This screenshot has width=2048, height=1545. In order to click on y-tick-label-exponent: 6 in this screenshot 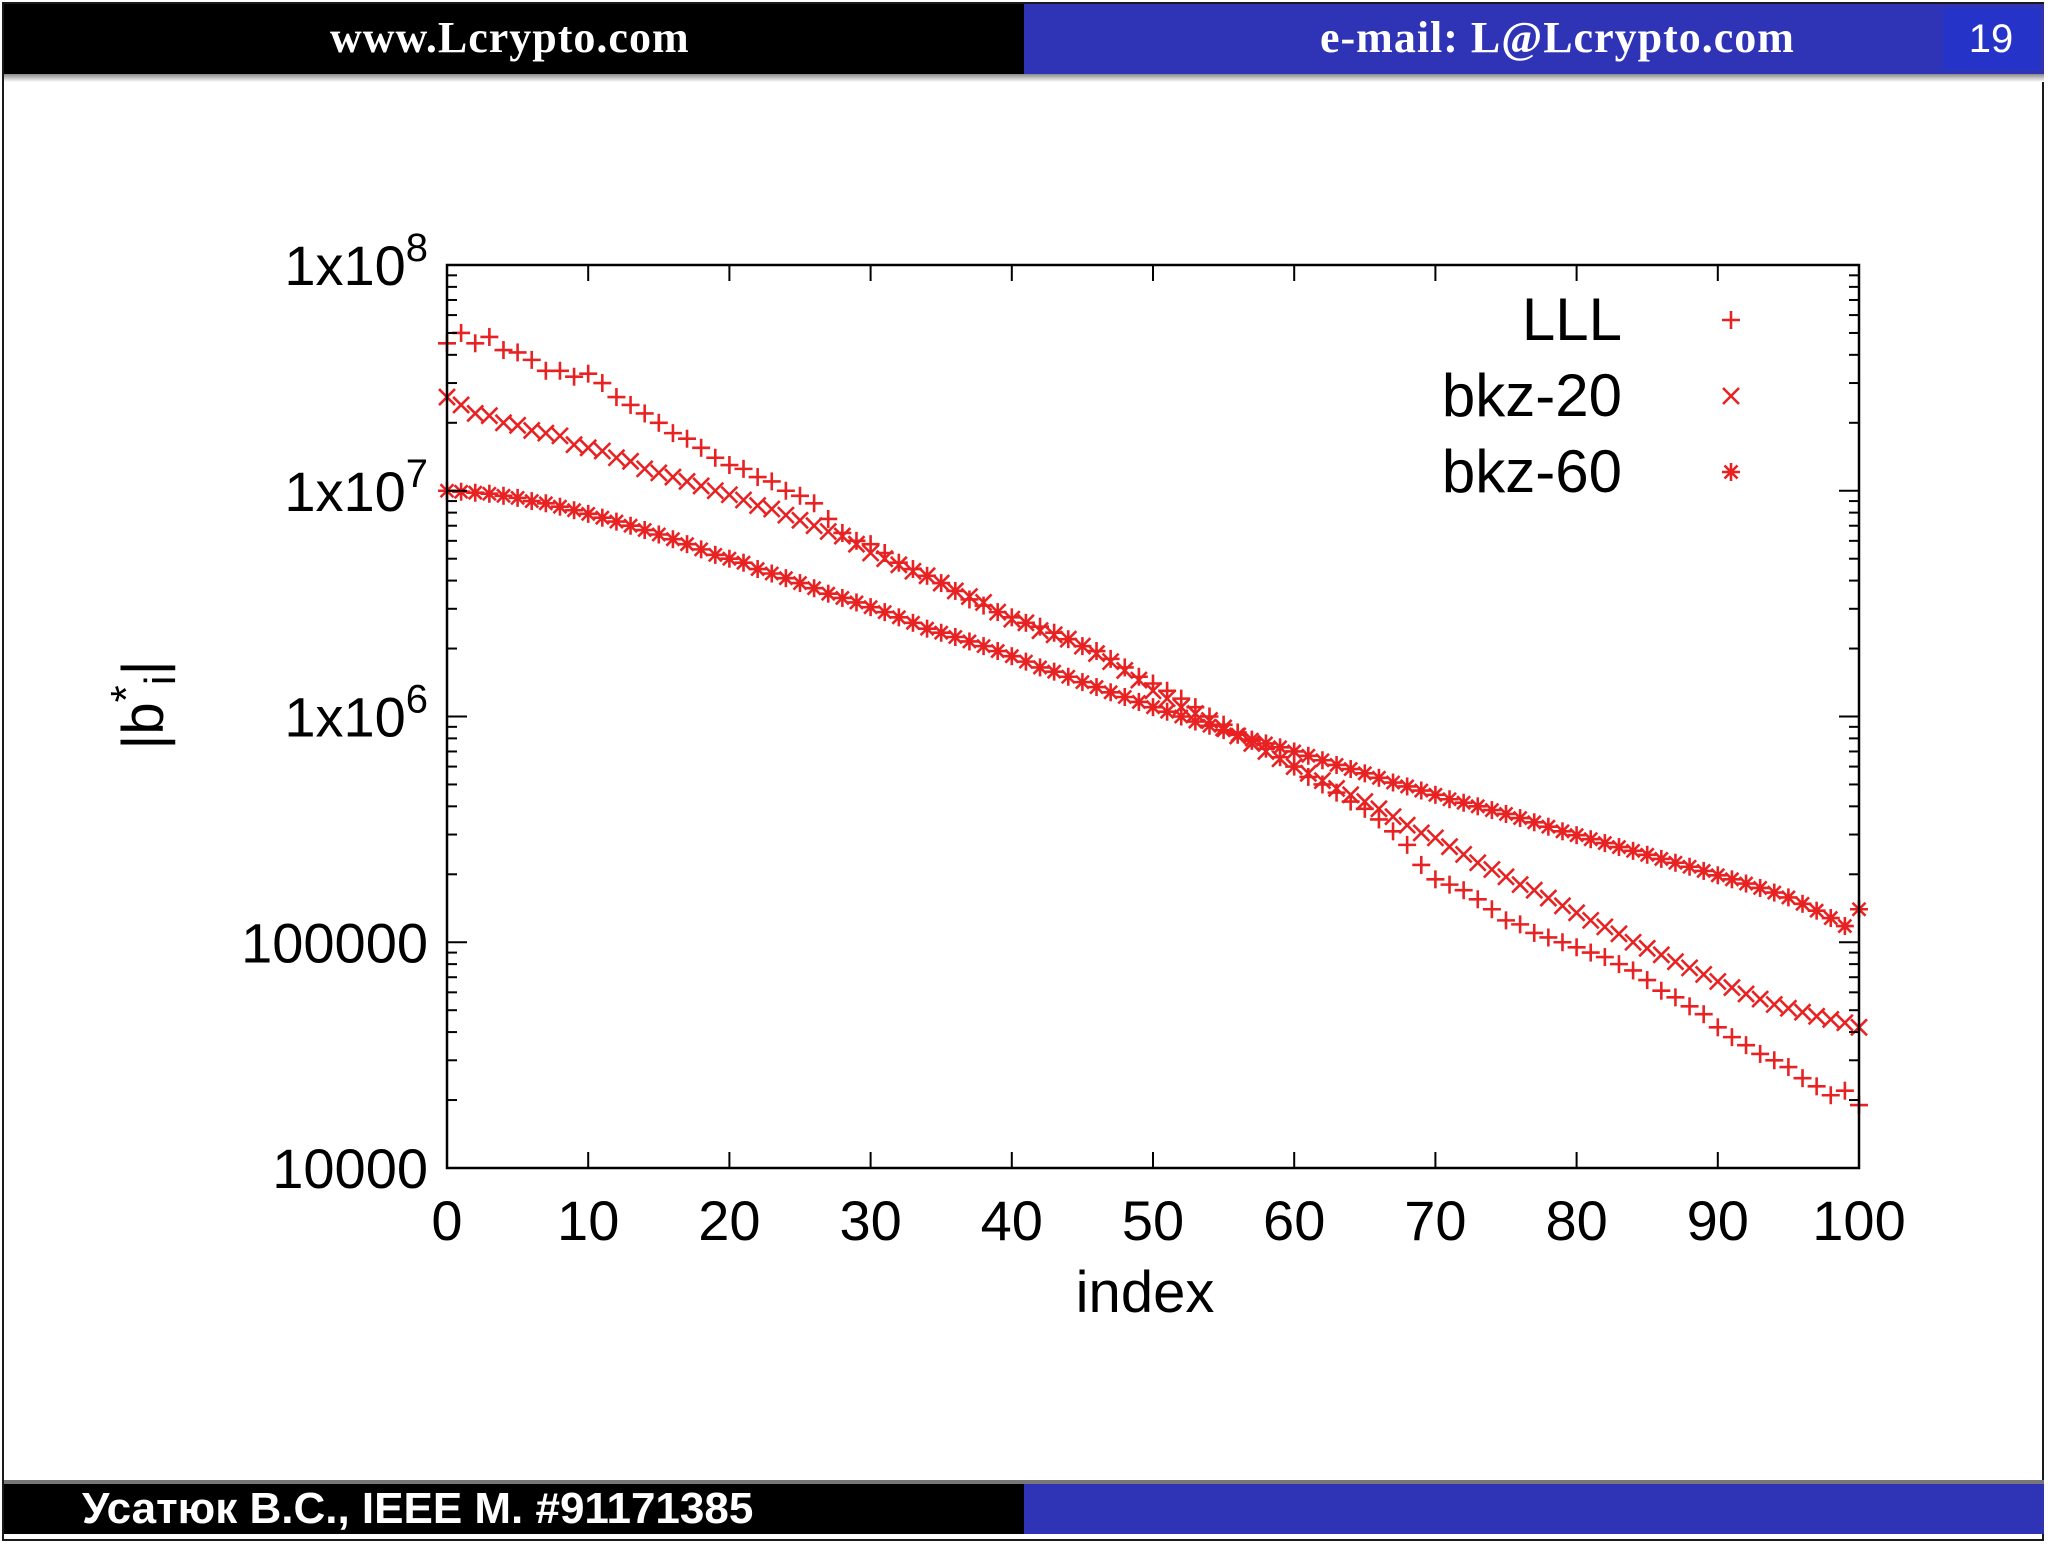, I will do `click(417, 700)`.